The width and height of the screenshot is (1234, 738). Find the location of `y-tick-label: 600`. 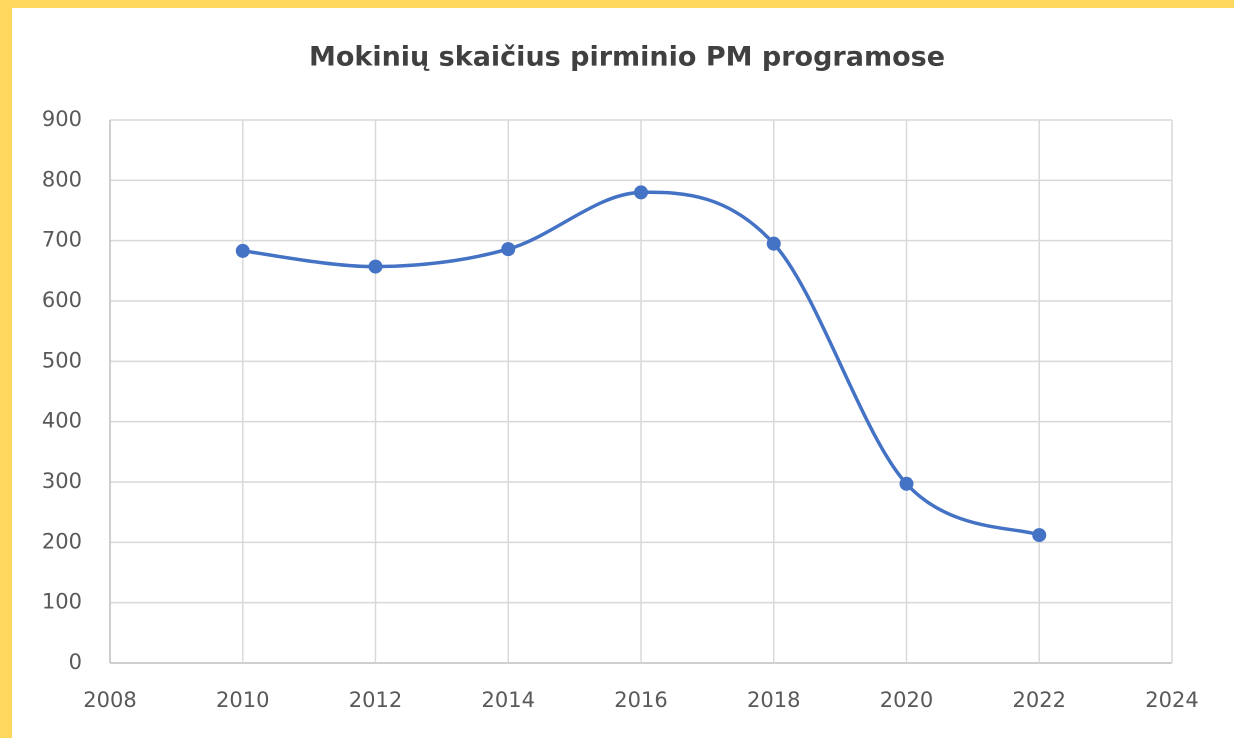

y-tick-label: 600 is located at coordinates (62, 300).